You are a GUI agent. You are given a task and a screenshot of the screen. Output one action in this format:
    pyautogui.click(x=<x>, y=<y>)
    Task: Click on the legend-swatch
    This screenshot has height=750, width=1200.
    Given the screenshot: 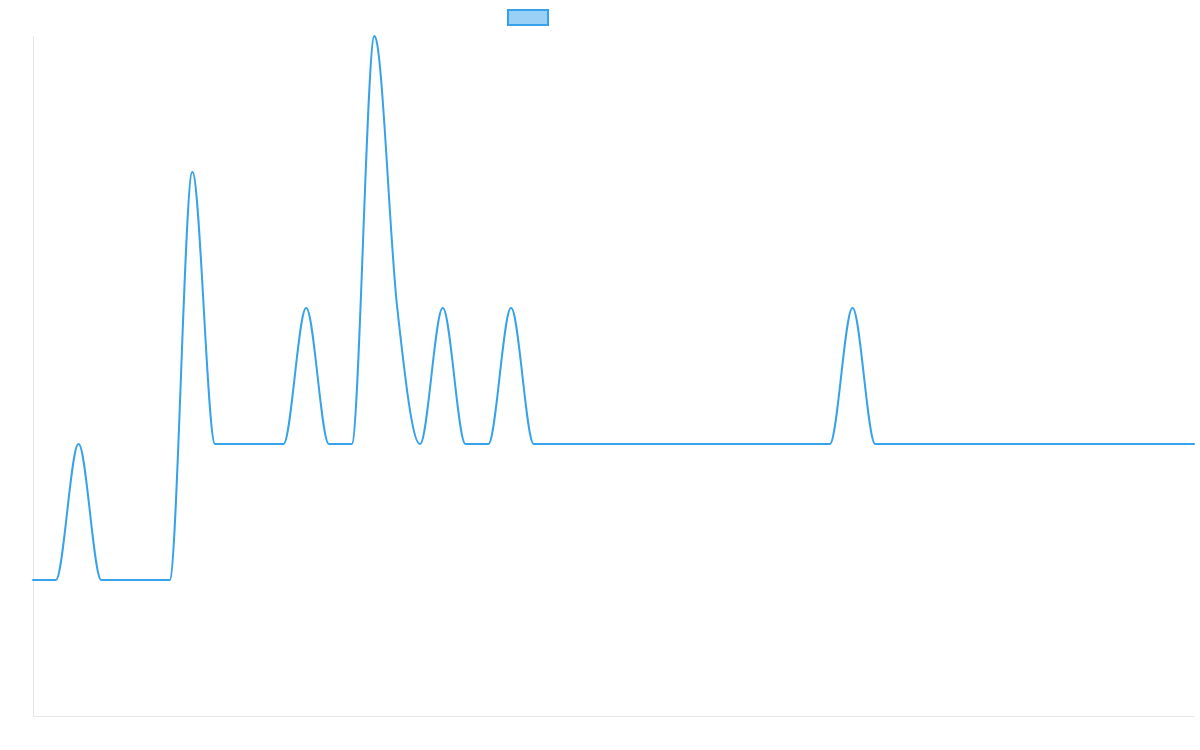 What is the action you would take?
    pyautogui.click(x=528, y=17)
    